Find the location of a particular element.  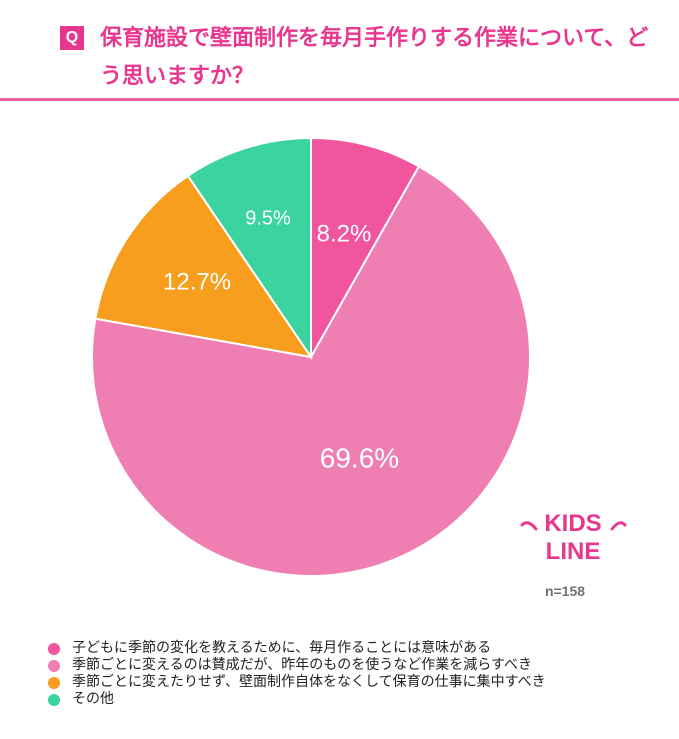

pie-labels: 8.2% 69.6% 12.7% 9.5% is located at coordinates (281, 340).